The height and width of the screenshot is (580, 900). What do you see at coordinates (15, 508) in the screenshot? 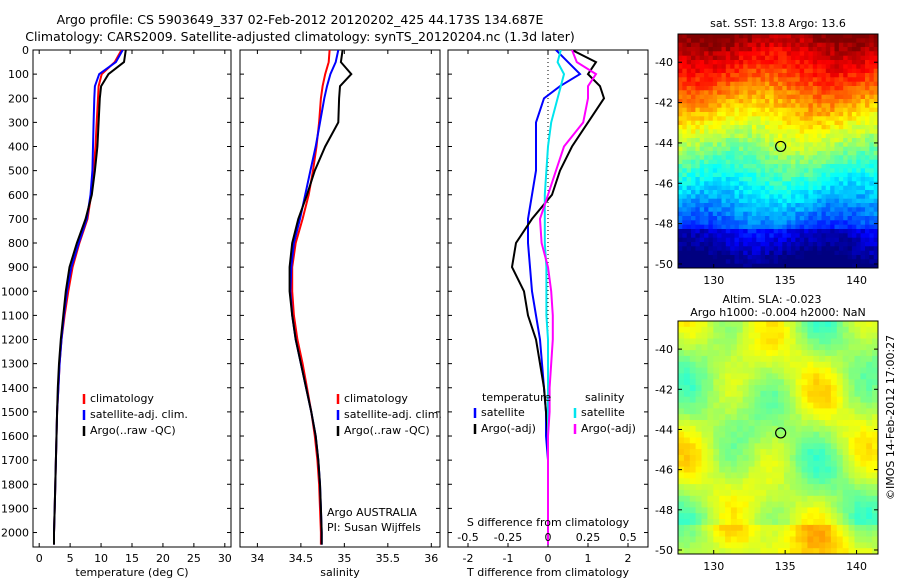
I see `depth-tick-label: 1900` at bounding box center [15, 508].